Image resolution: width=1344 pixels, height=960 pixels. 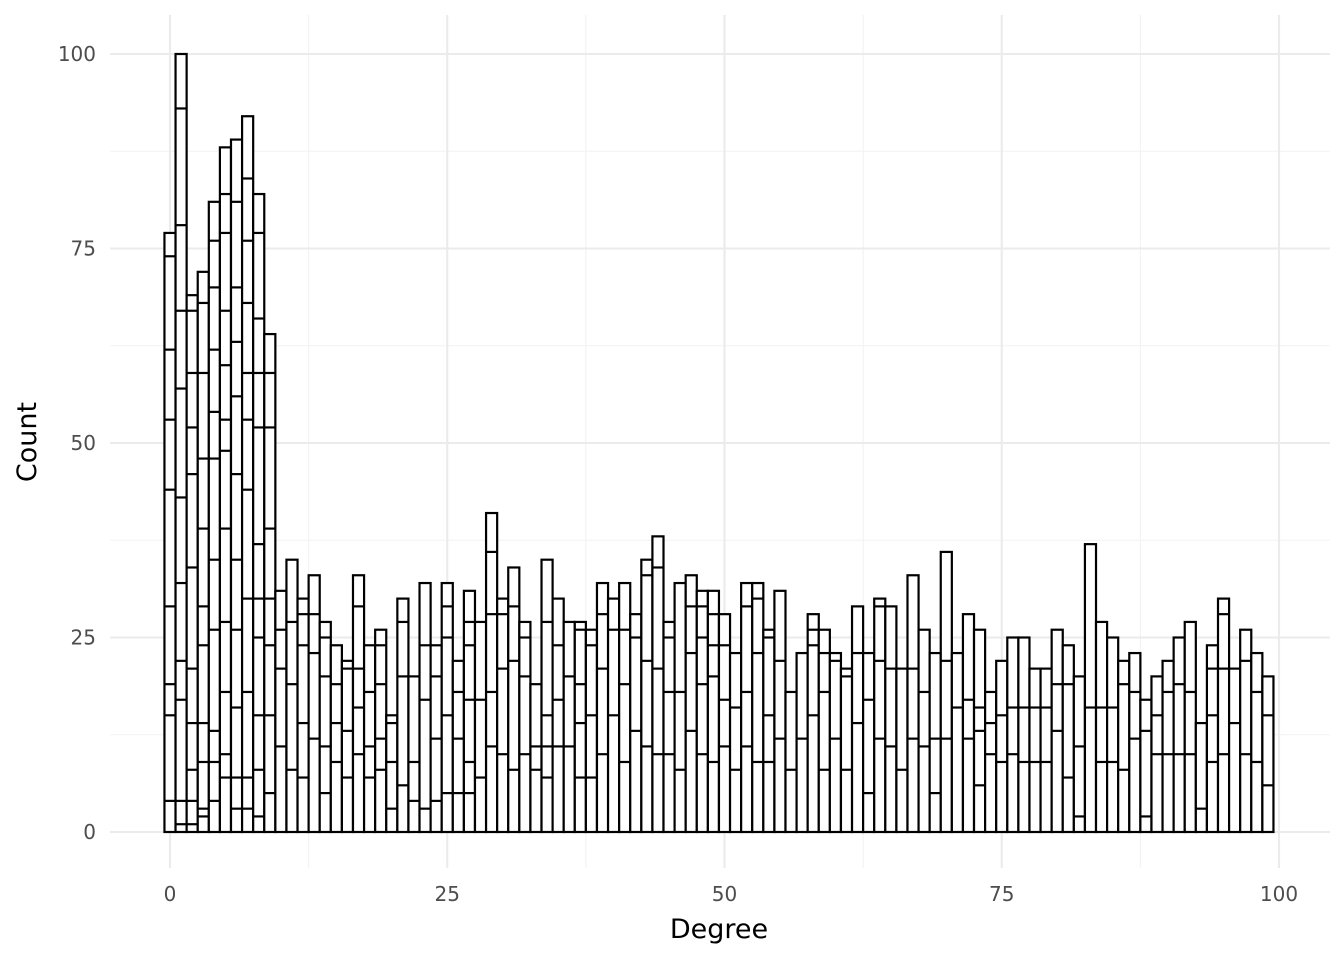 I want to click on y-tick-label: 100, so click(x=77, y=54).